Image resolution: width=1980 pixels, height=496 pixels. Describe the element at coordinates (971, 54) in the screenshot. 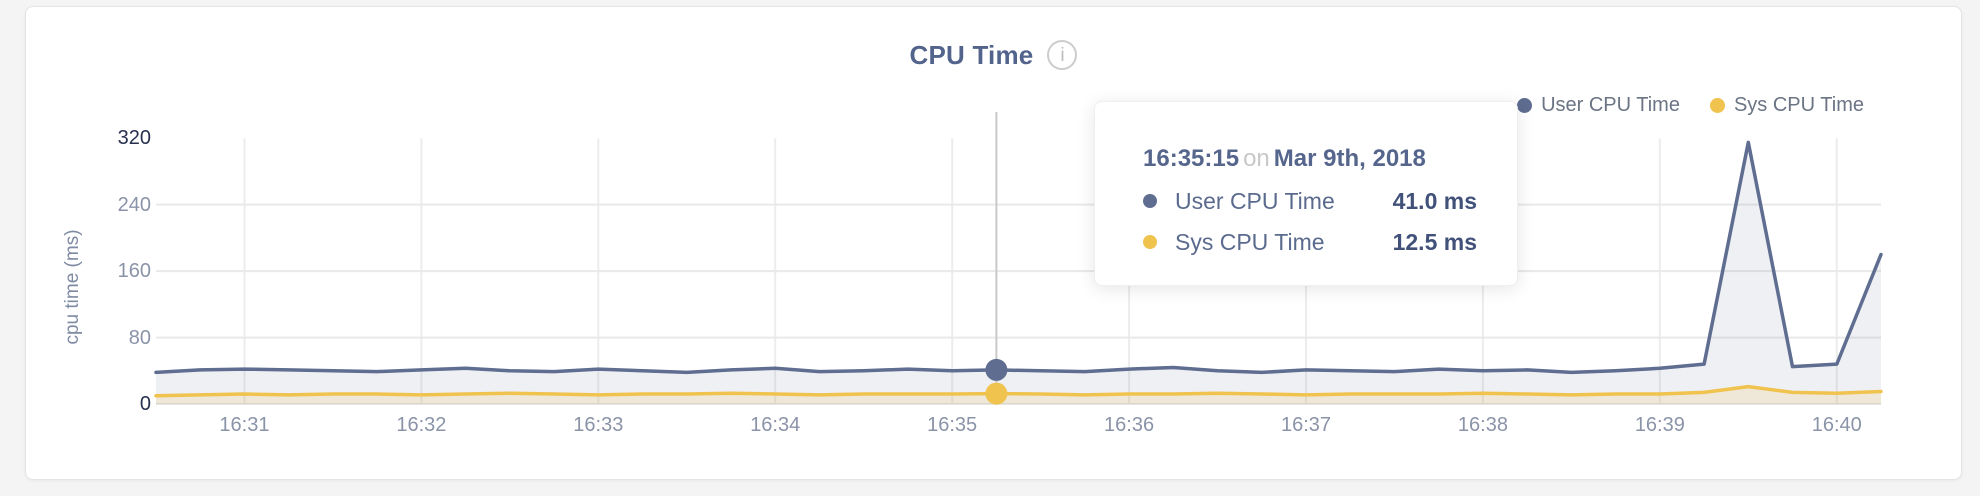

I see `chart-title: CPU Time` at that location.